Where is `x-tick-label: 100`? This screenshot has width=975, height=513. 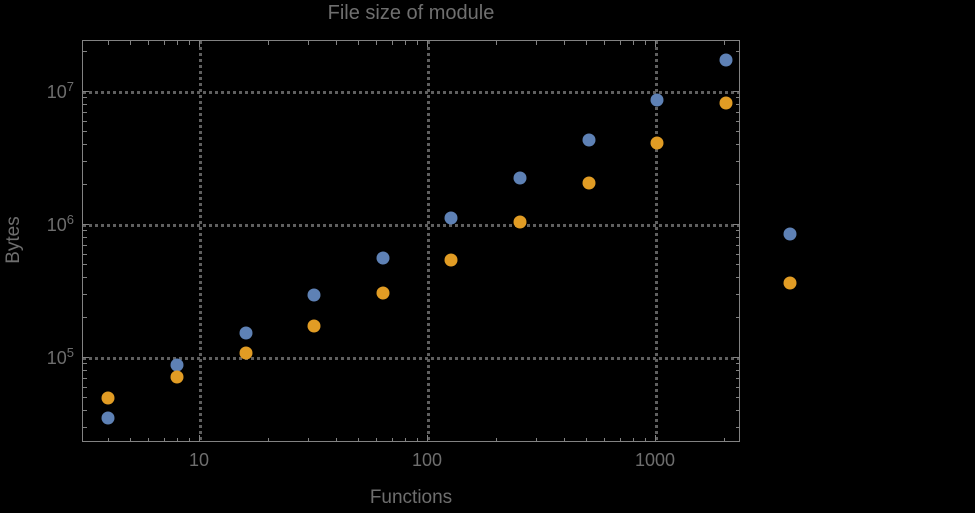 x-tick-label: 100 is located at coordinates (427, 460).